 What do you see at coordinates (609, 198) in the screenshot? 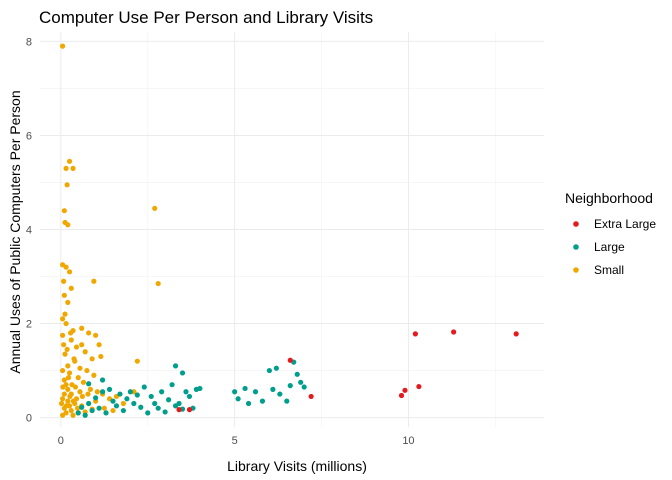
I see `legend-title: Neighborhood` at bounding box center [609, 198].